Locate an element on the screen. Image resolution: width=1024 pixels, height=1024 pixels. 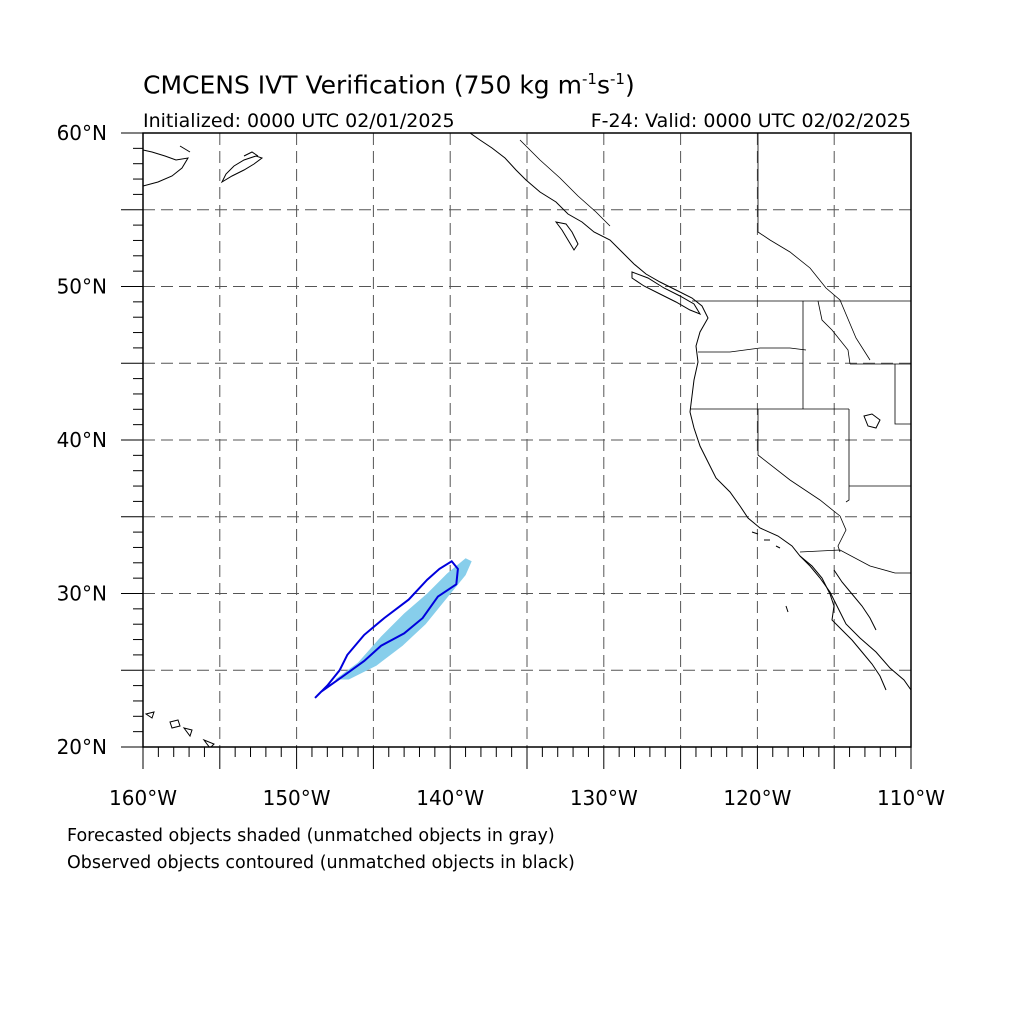
latitude-label: 40°N is located at coordinates (82, 440).